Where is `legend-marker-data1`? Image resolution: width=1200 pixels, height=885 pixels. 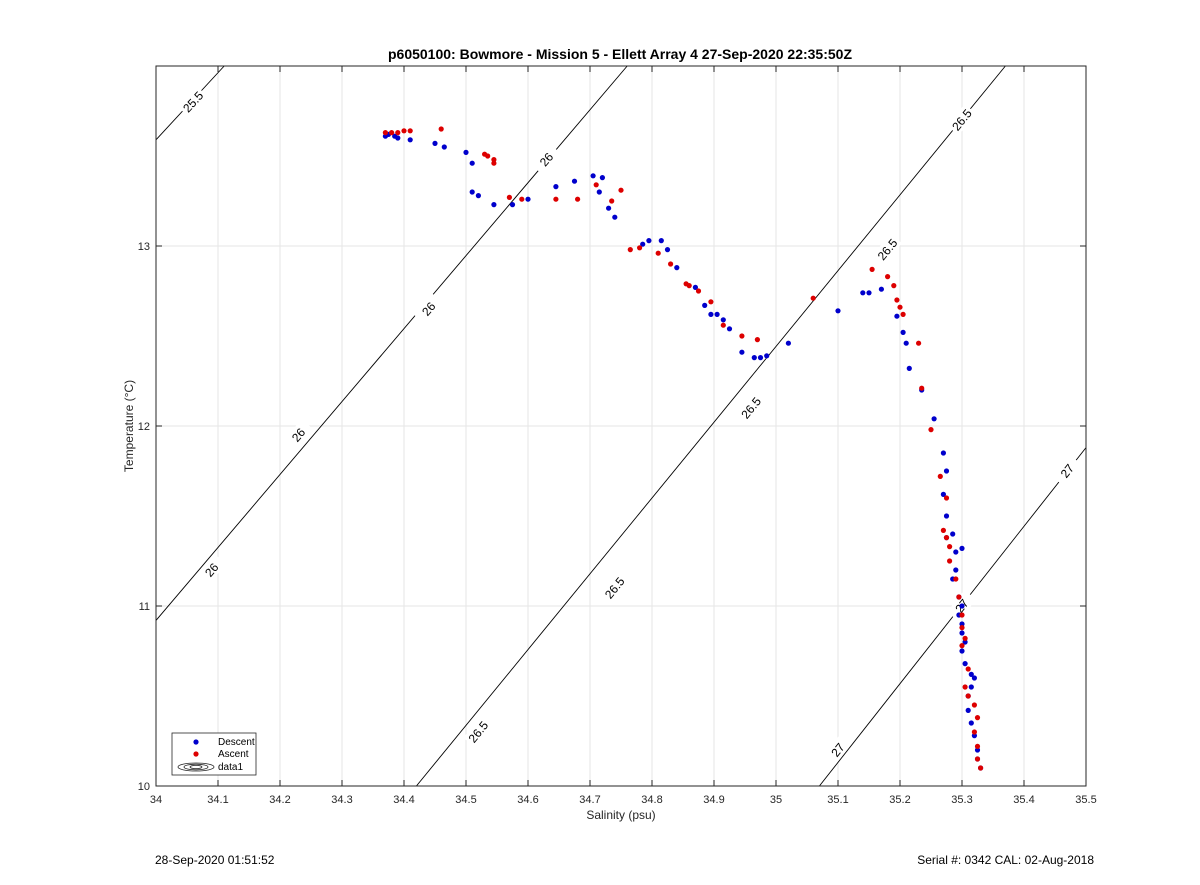 legend-marker-data1 is located at coordinates (196, 767).